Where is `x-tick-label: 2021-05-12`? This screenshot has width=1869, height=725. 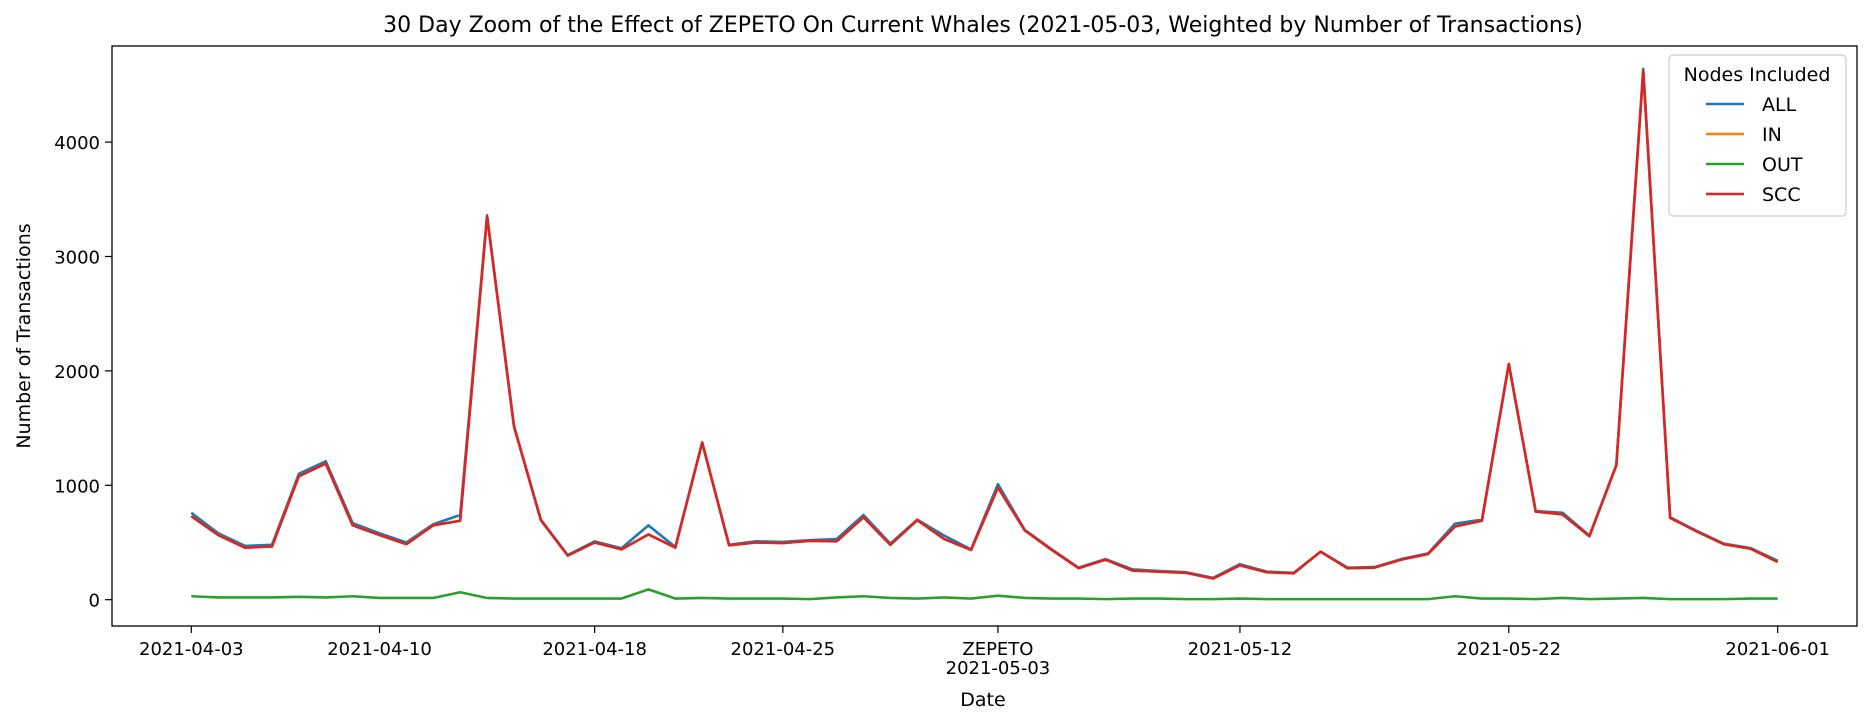
x-tick-label: 2021-05-12 is located at coordinates (1240, 649).